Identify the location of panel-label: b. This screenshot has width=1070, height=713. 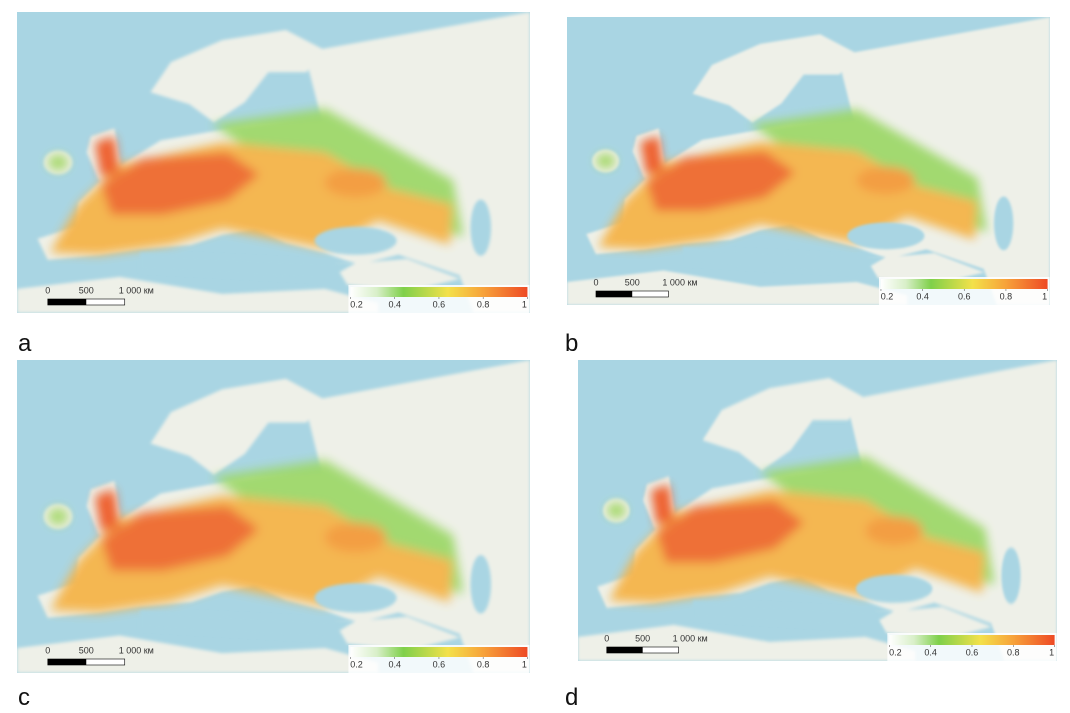
(572, 343).